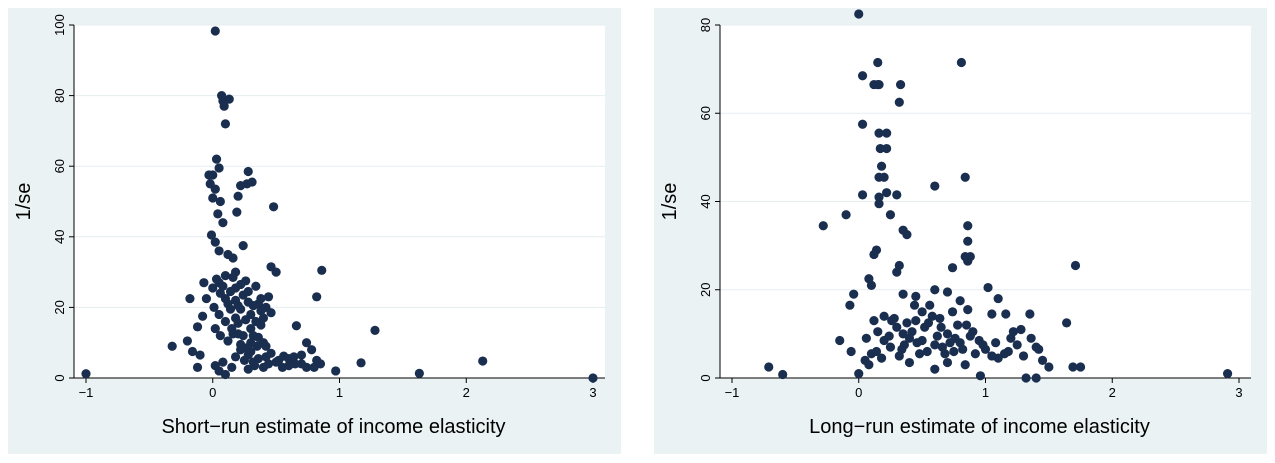 The image size is (1275, 463). What do you see at coordinates (212, 392) in the screenshot?
I see `x-tick-label: 0` at bounding box center [212, 392].